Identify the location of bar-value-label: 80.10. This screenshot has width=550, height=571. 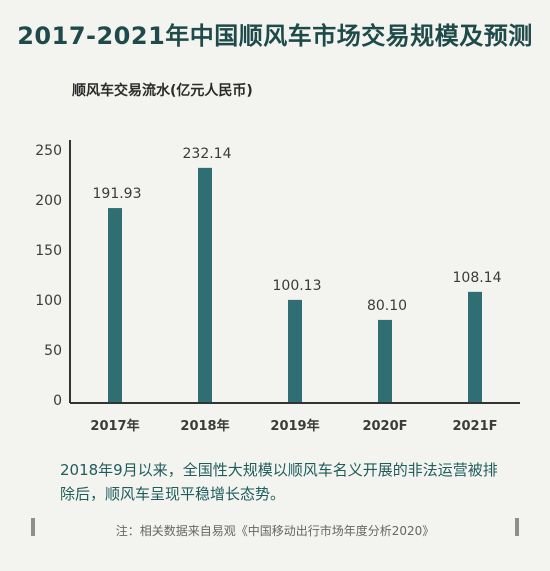
(387, 306).